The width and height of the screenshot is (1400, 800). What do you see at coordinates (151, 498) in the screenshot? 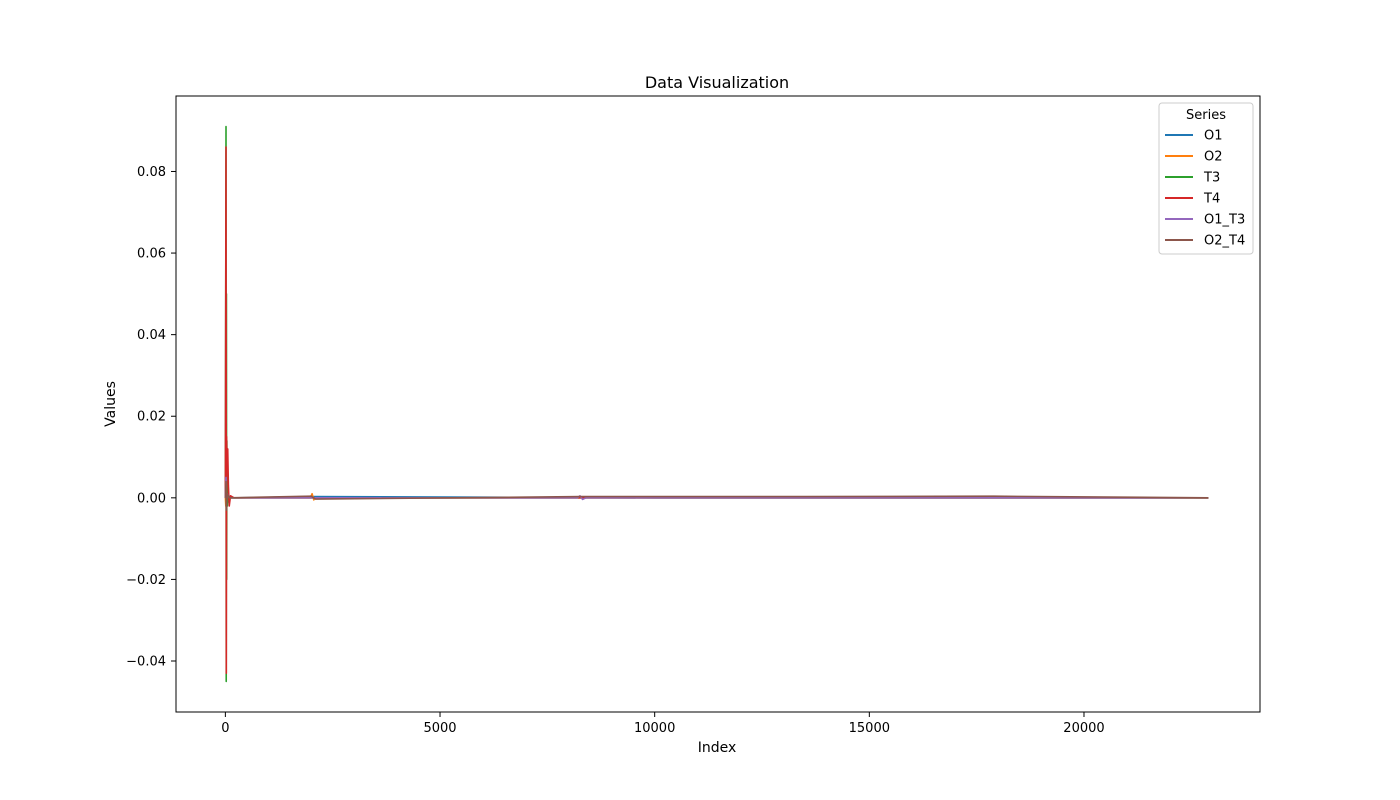
I see `y-tick-label: 0.00` at bounding box center [151, 498].